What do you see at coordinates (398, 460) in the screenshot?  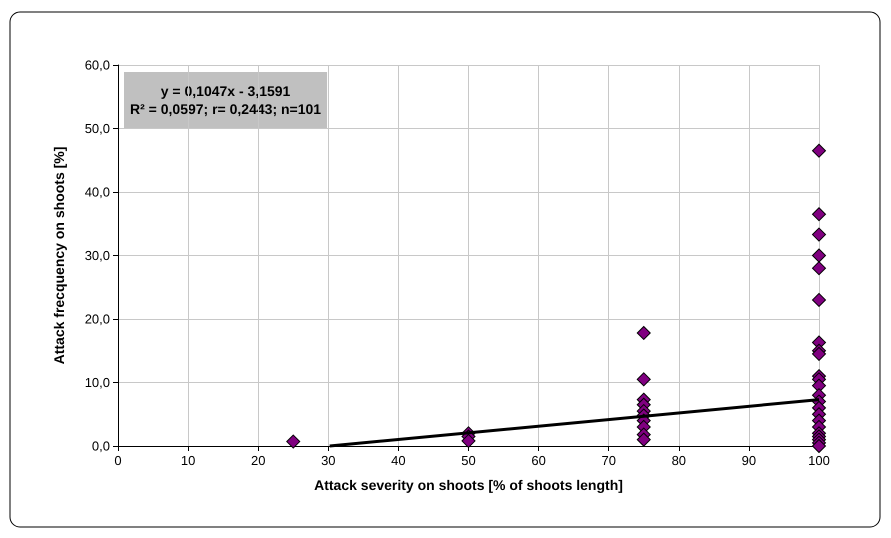 I see `x-tick-label: 40` at bounding box center [398, 460].